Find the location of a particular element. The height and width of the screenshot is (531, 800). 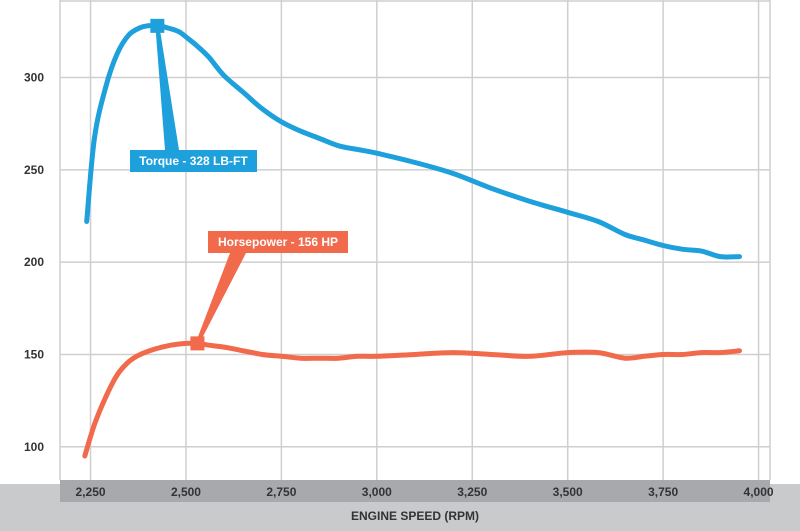

x-axis-title: ENGINE SPEED (RPM) is located at coordinates (415, 516).